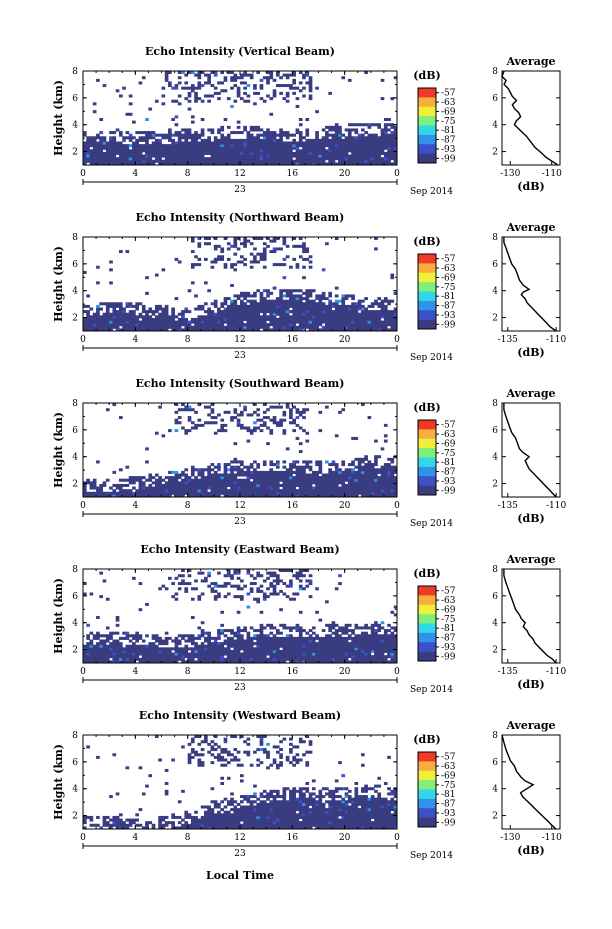 The image size is (612, 929). Describe the element at coordinates (240, 450) in the screenshot. I see `heatmap-cells` at that location.